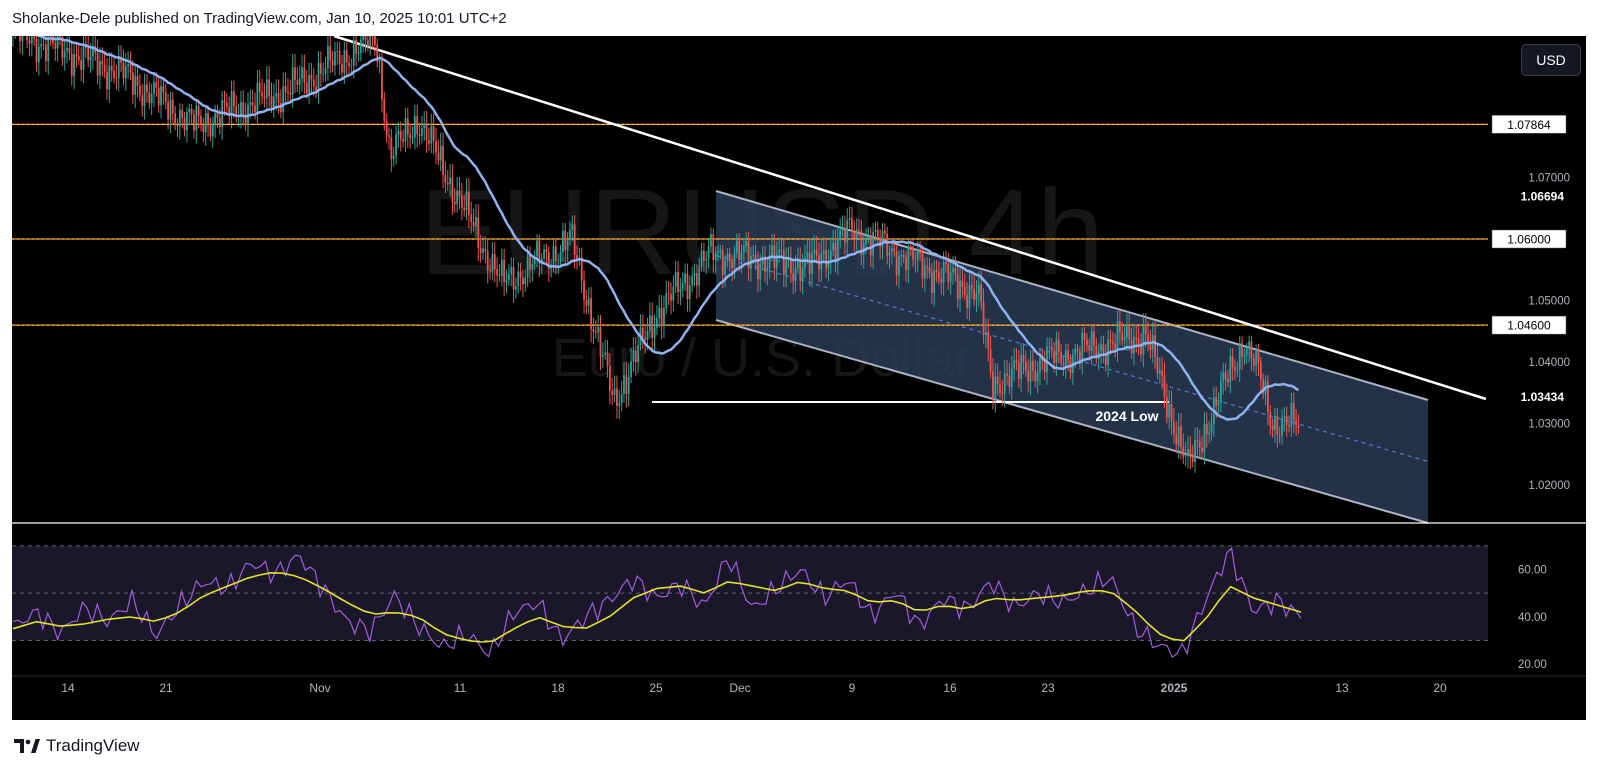  Describe the element at coordinates (1532, 571) in the screenshot. I see `rsi-scale-label-0: 60.00` at that location.